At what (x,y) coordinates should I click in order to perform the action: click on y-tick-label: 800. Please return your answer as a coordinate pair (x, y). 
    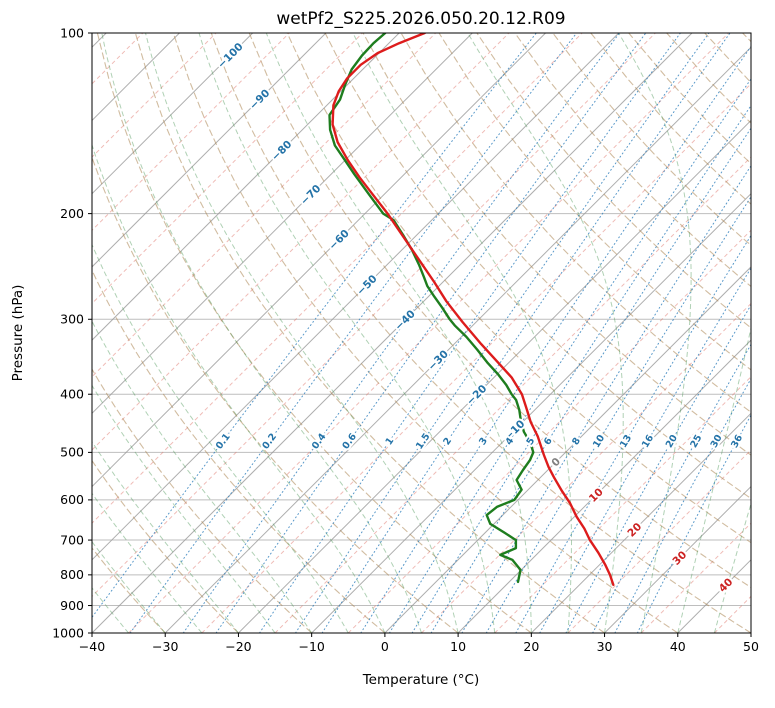
    Looking at the image, I should click on (72, 574).